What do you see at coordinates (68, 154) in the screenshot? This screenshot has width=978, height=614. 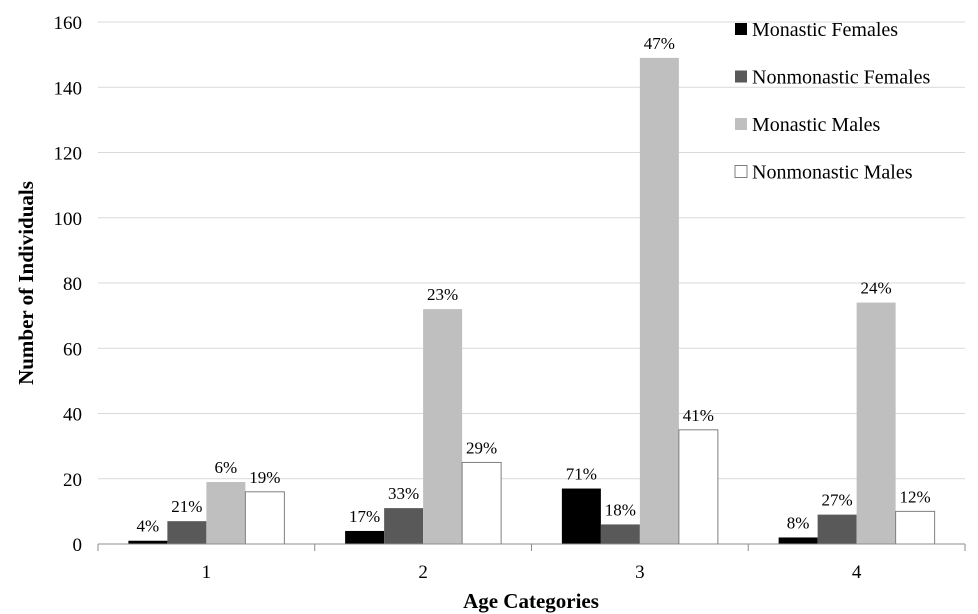 I see `y-tick-label: 120` at bounding box center [68, 154].